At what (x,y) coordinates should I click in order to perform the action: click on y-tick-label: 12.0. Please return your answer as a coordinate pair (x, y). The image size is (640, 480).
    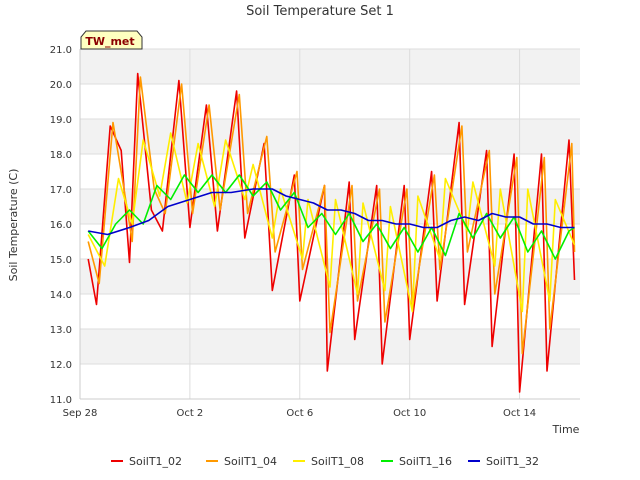
    Looking at the image, I should click on (61, 365).